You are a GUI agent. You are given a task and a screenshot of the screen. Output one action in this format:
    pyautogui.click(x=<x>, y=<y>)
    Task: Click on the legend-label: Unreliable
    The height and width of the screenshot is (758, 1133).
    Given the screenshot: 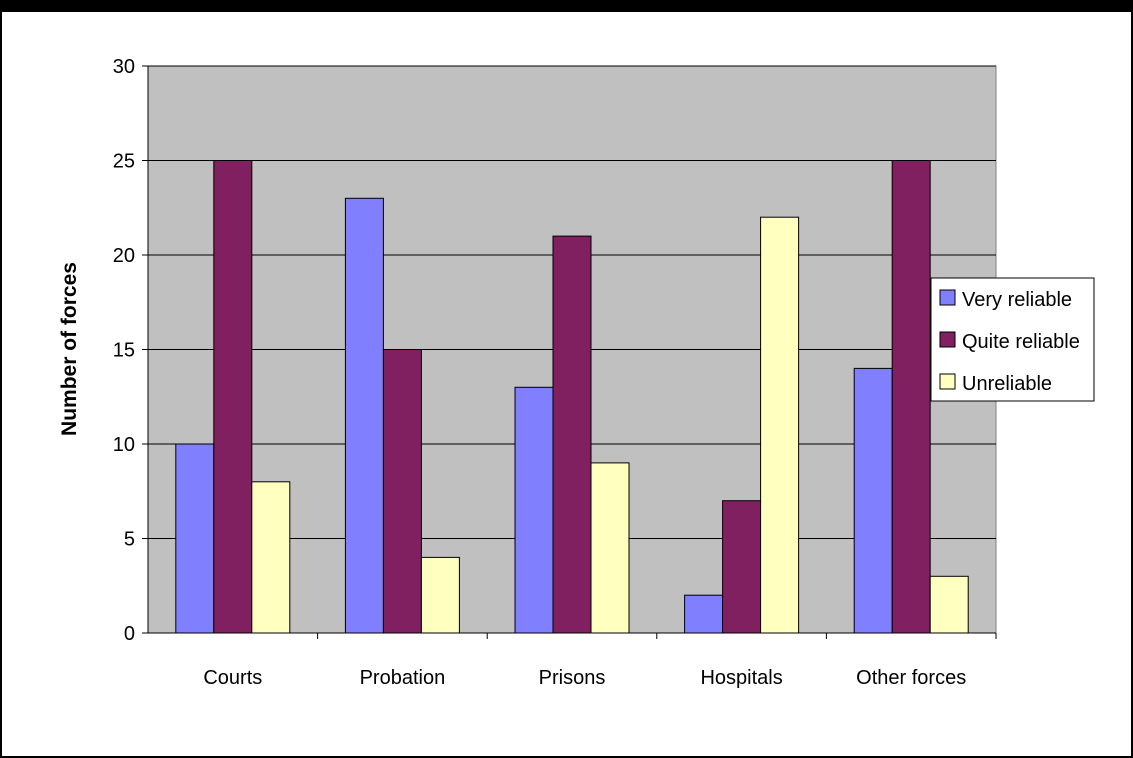 What is the action you would take?
    pyautogui.click(x=1007, y=384)
    